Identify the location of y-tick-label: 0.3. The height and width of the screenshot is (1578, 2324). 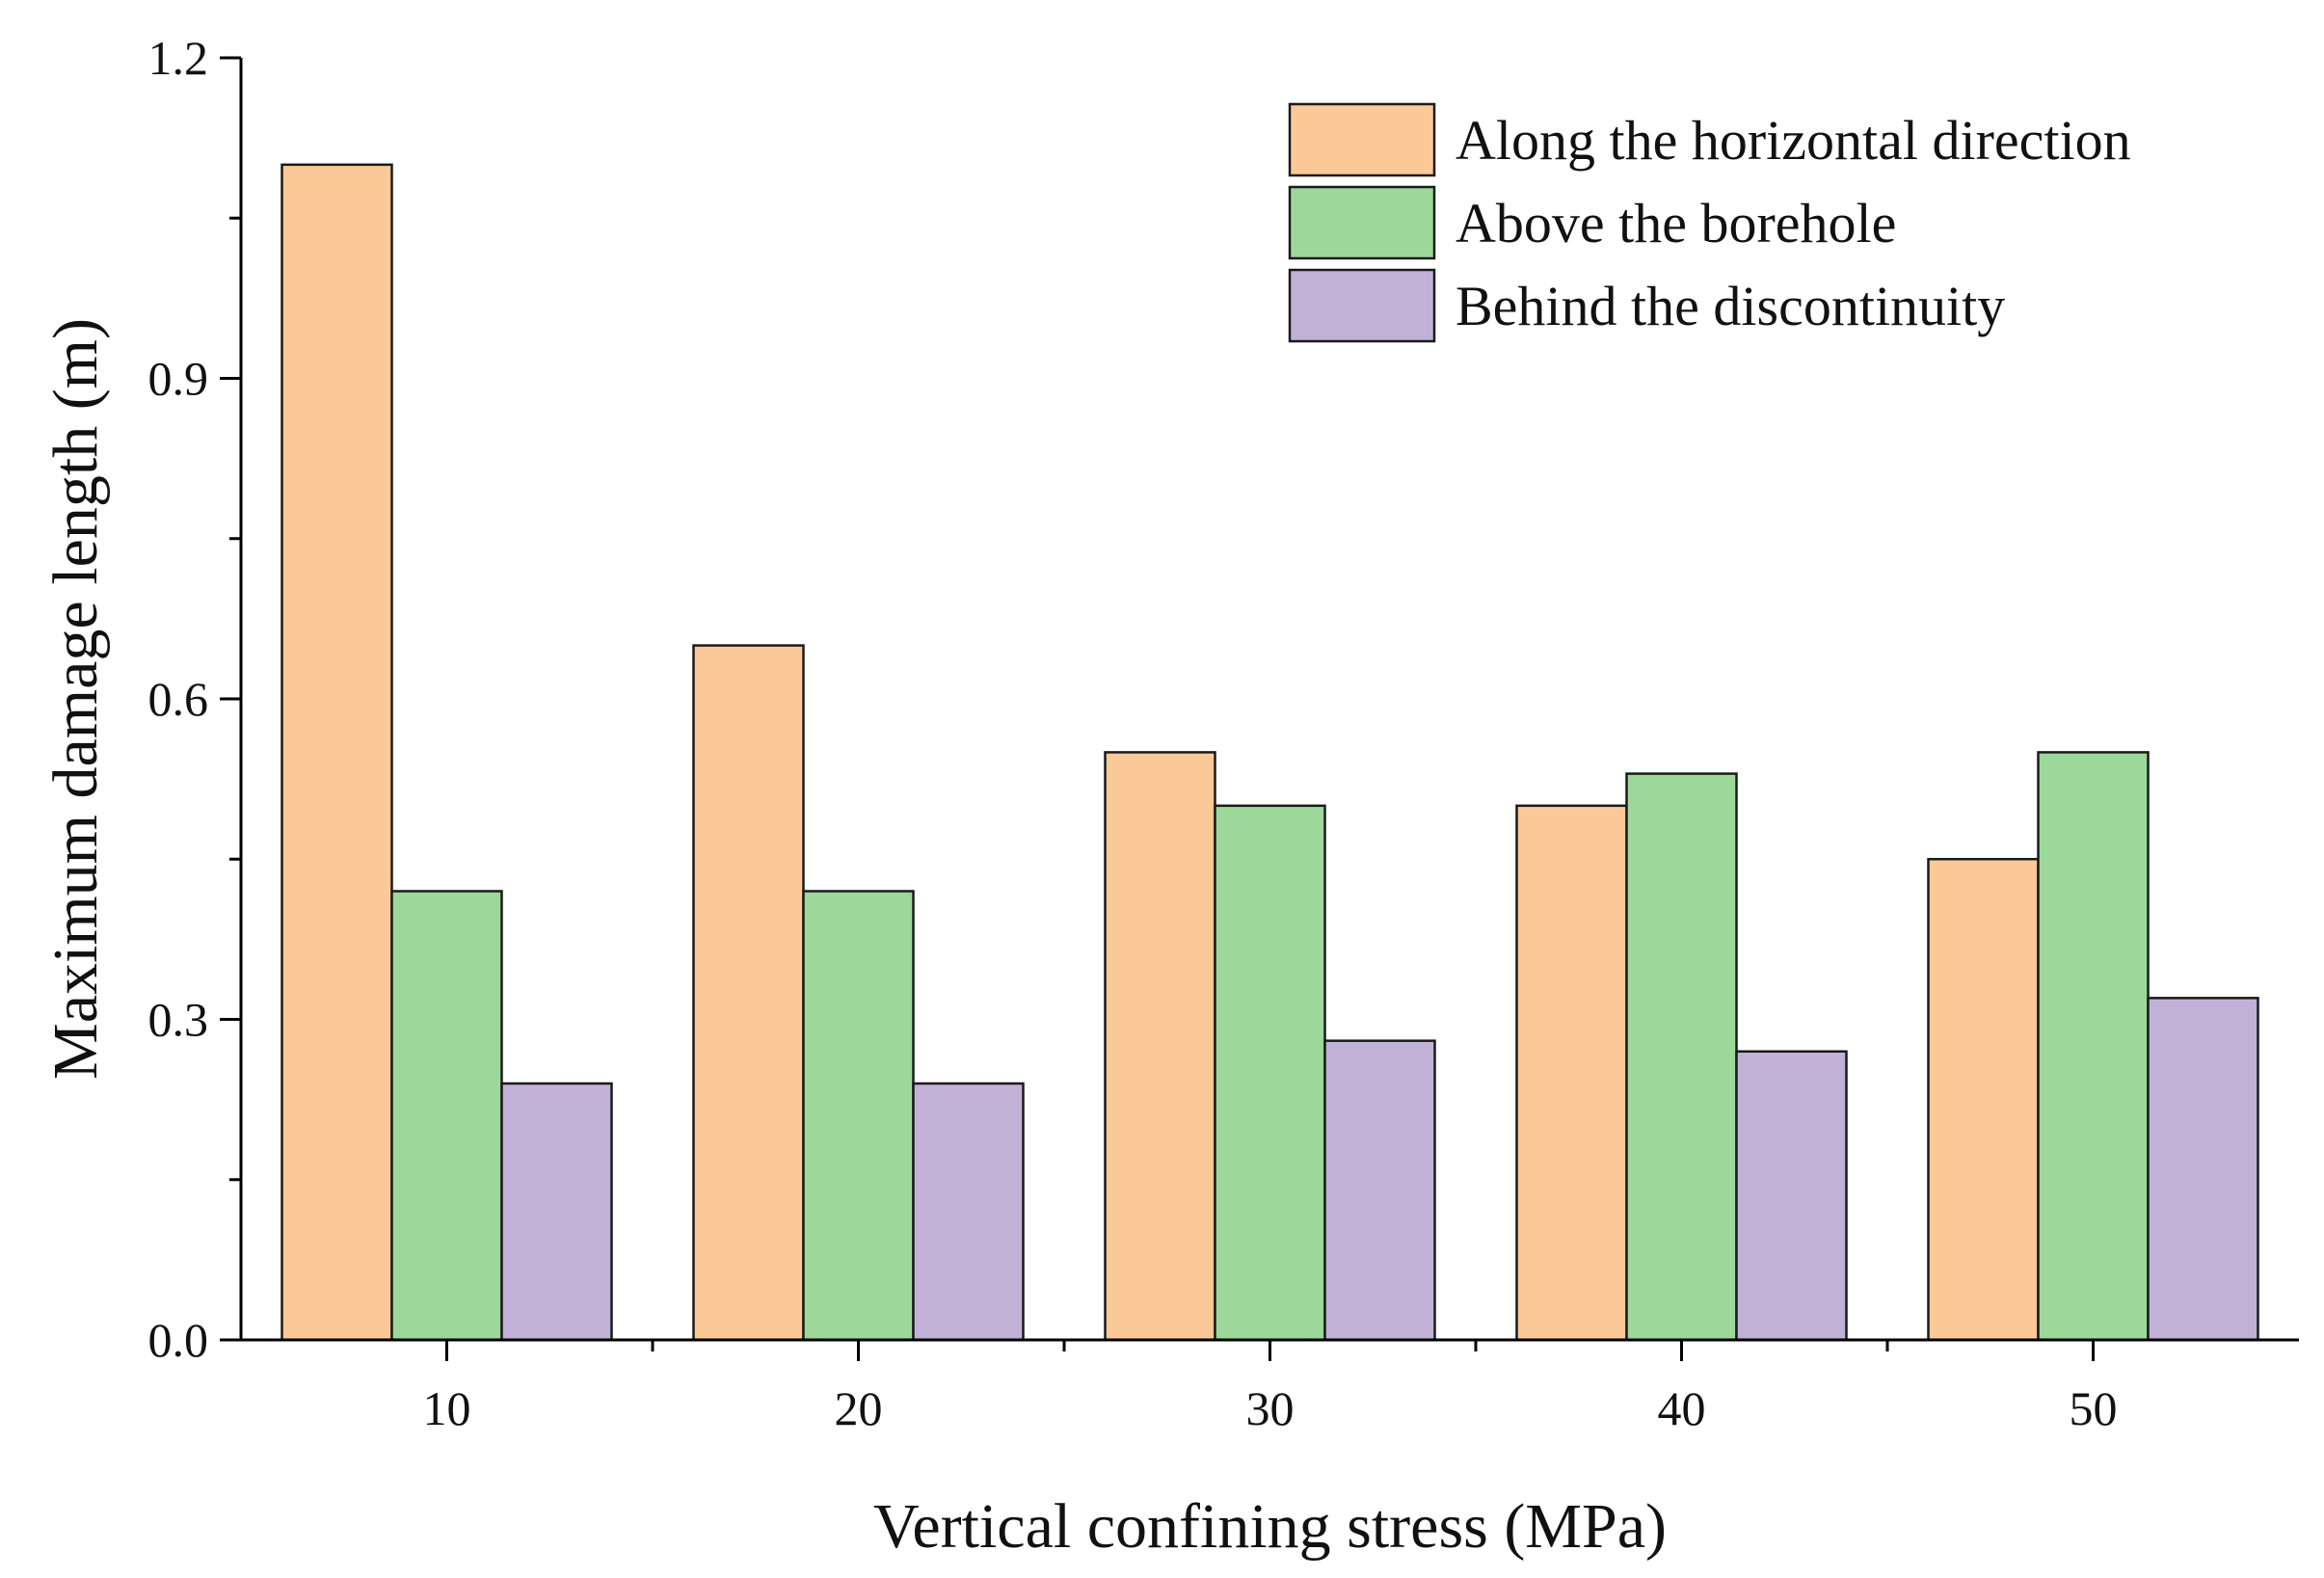
(178, 1020).